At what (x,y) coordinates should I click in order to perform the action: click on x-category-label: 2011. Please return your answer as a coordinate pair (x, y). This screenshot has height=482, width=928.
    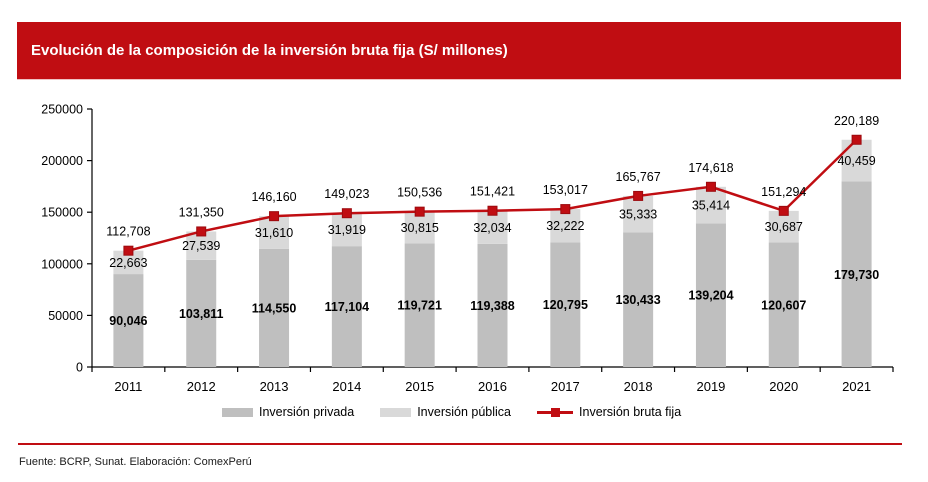
    Looking at the image, I should click on (128, 386).